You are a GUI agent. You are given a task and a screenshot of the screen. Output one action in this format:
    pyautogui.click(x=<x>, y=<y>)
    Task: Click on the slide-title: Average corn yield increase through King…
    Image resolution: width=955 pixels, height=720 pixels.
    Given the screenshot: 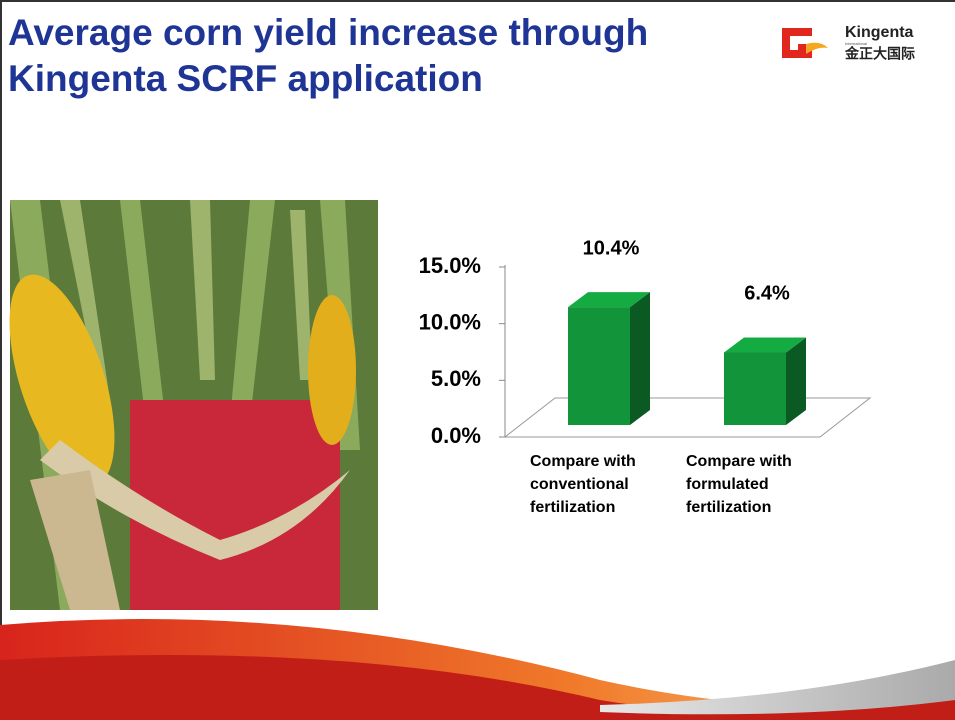 What is the action you would take?
    pyautogui.click(x=328, y=55)
    